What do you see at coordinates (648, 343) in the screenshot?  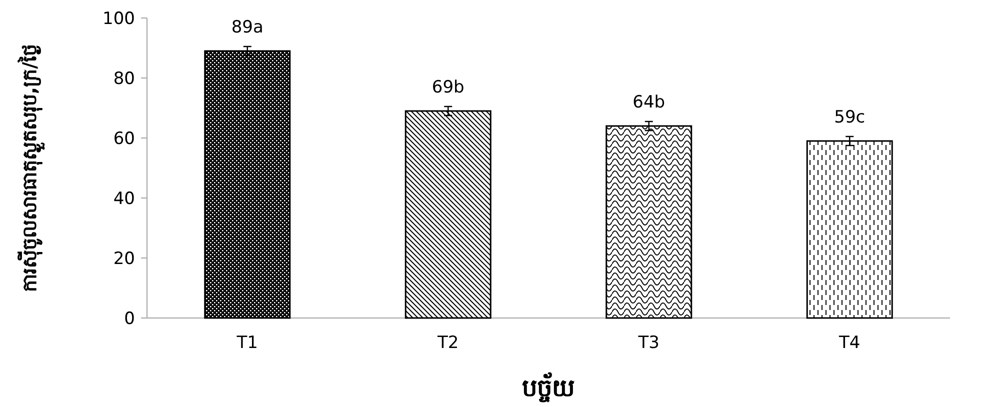 I see `x-tick-label: T3` at bounding box center [648, 343].